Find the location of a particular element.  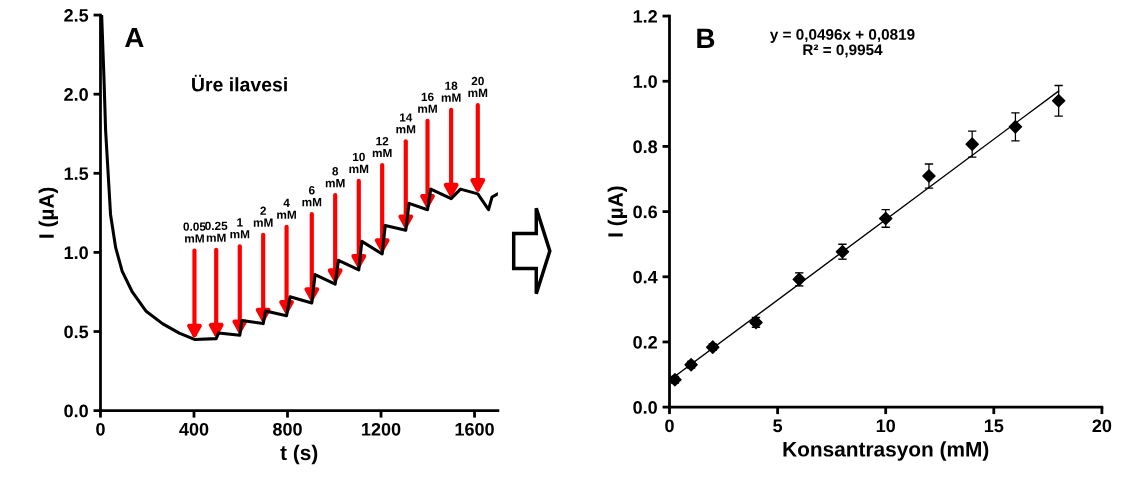

annotation: 4 mM is located at coordinates (286, 208).